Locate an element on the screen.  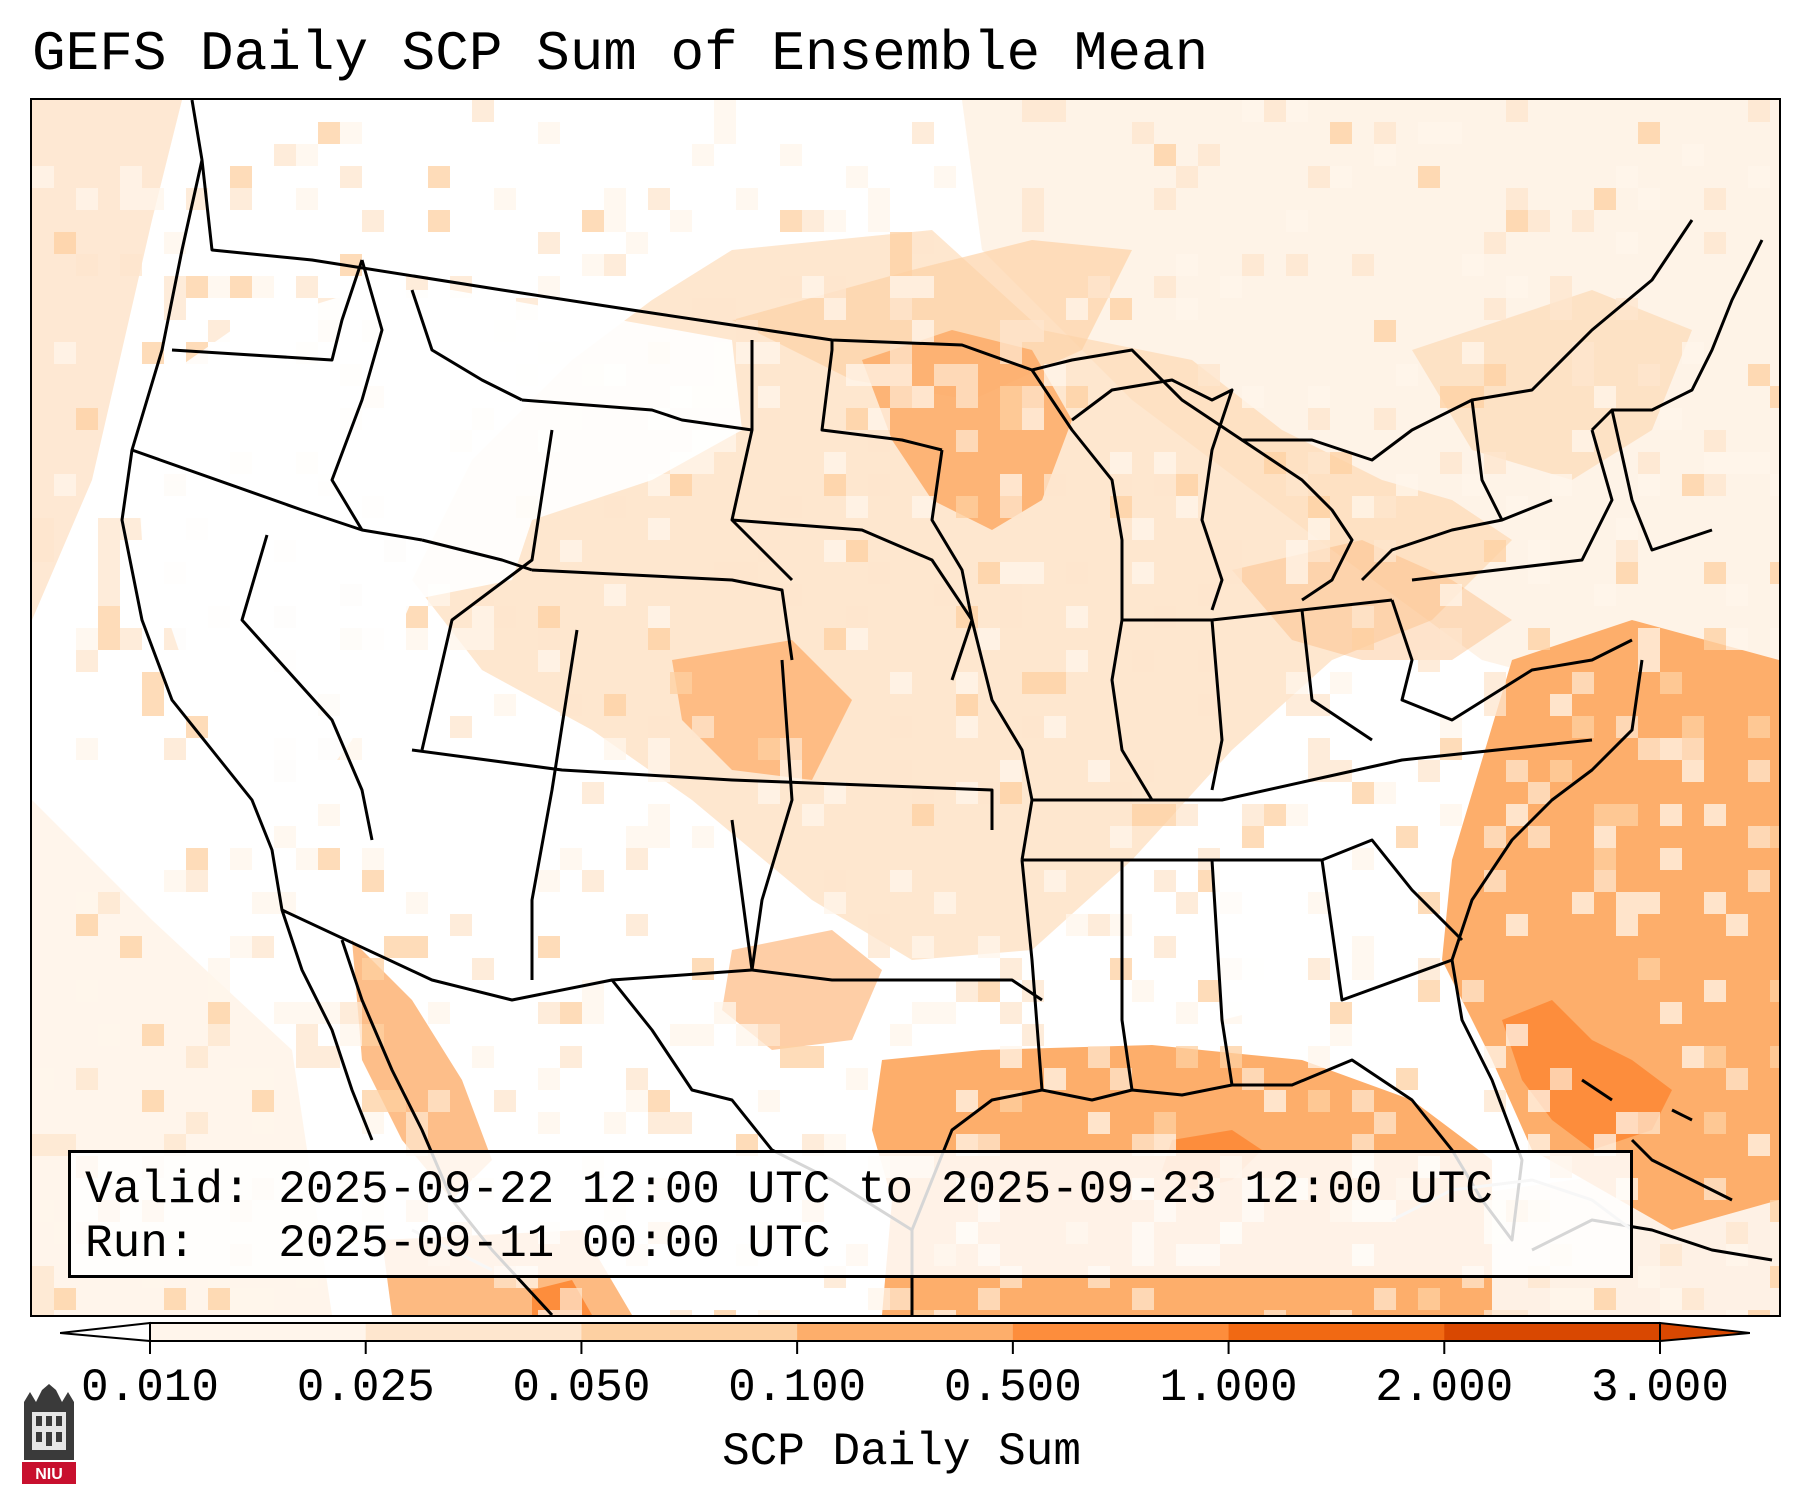
colorbar-tick-label: 0.100 is located at coordinates (797, 1388).